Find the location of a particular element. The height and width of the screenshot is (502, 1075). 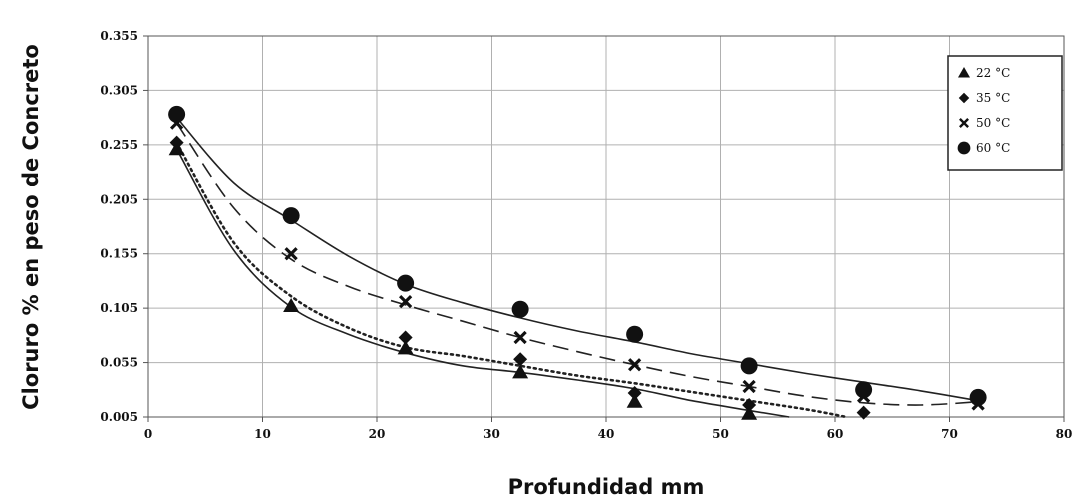

x-tick-label: 80 is located at coordinates (1064, 434).